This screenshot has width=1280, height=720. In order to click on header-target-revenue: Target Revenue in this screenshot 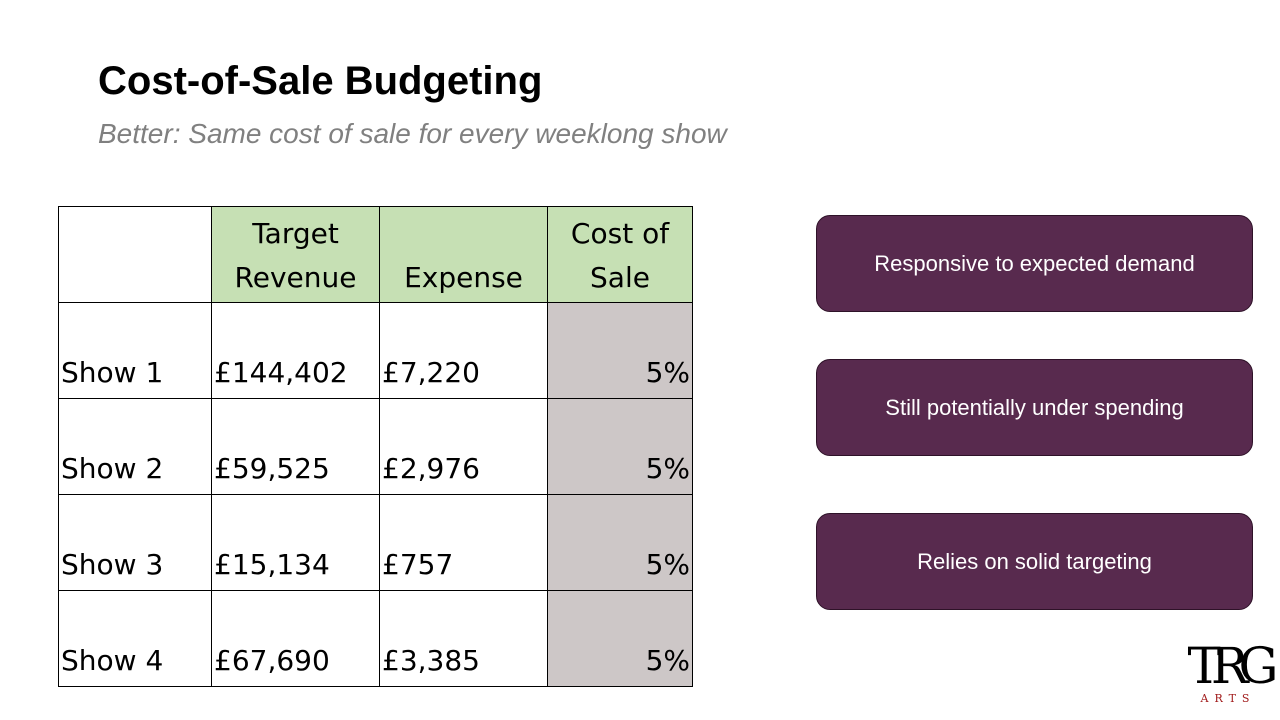, I will do `click(295, 254)`.